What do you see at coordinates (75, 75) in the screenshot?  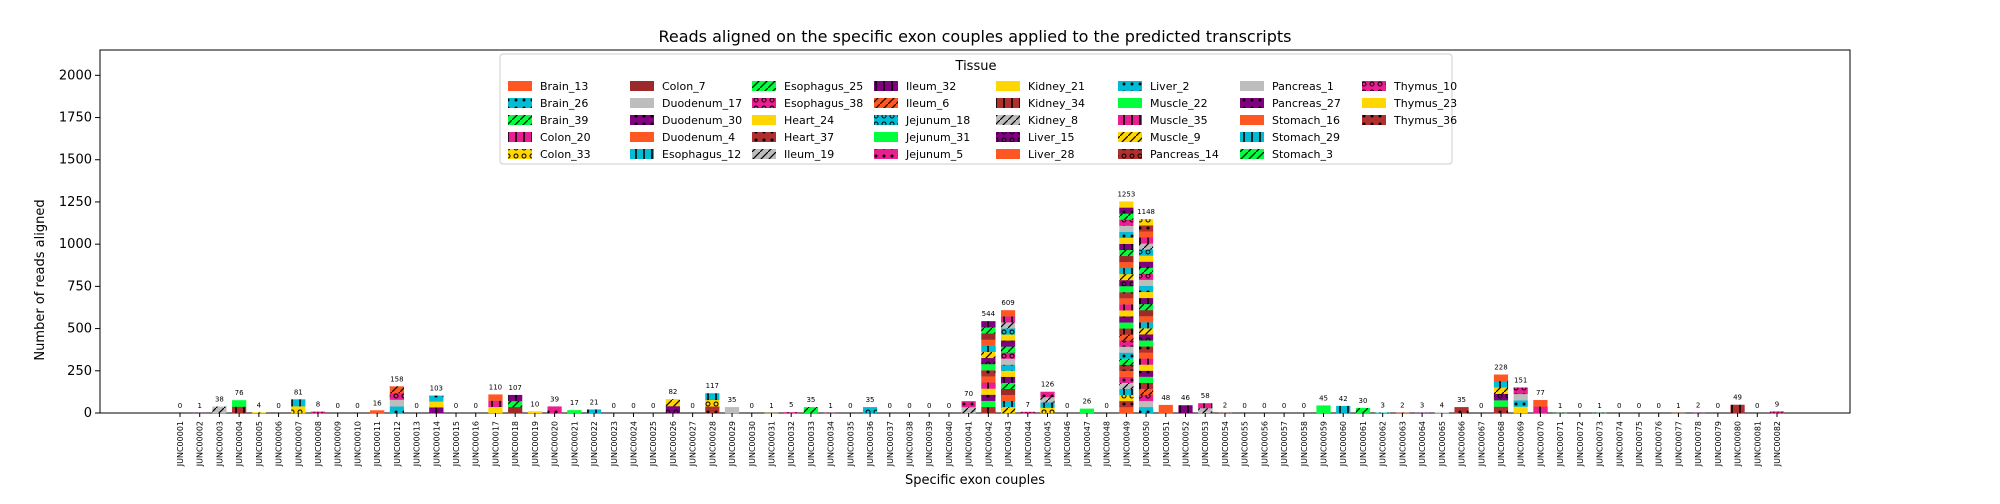 I see `y-tick-label: 2000` at bounding box center [75, 75].